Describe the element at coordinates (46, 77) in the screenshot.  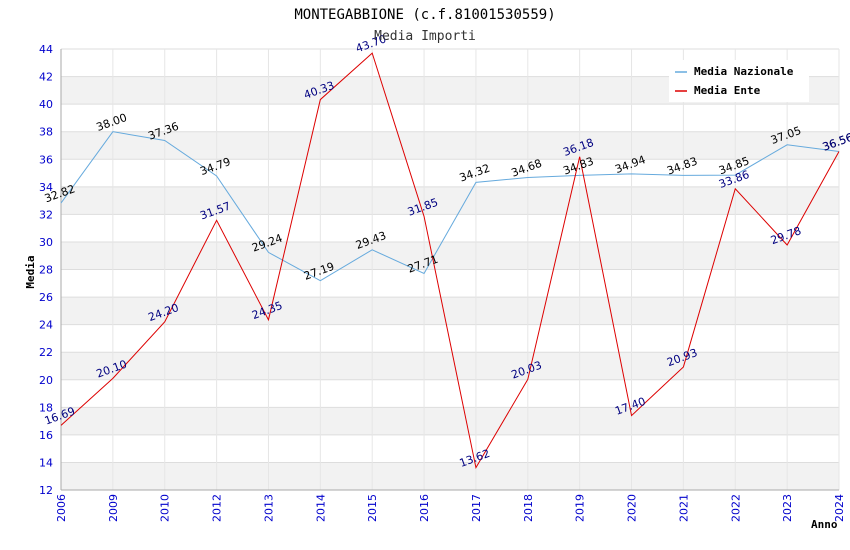
I see `y-tick-label: 42` at that location.